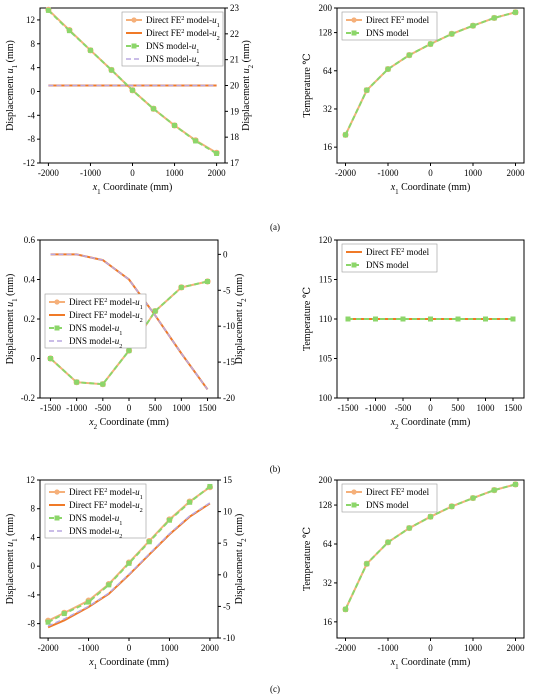  Describe the element at coordinates (328, 71) in the screenshot. I see `y-tick-label: 64` at that location.